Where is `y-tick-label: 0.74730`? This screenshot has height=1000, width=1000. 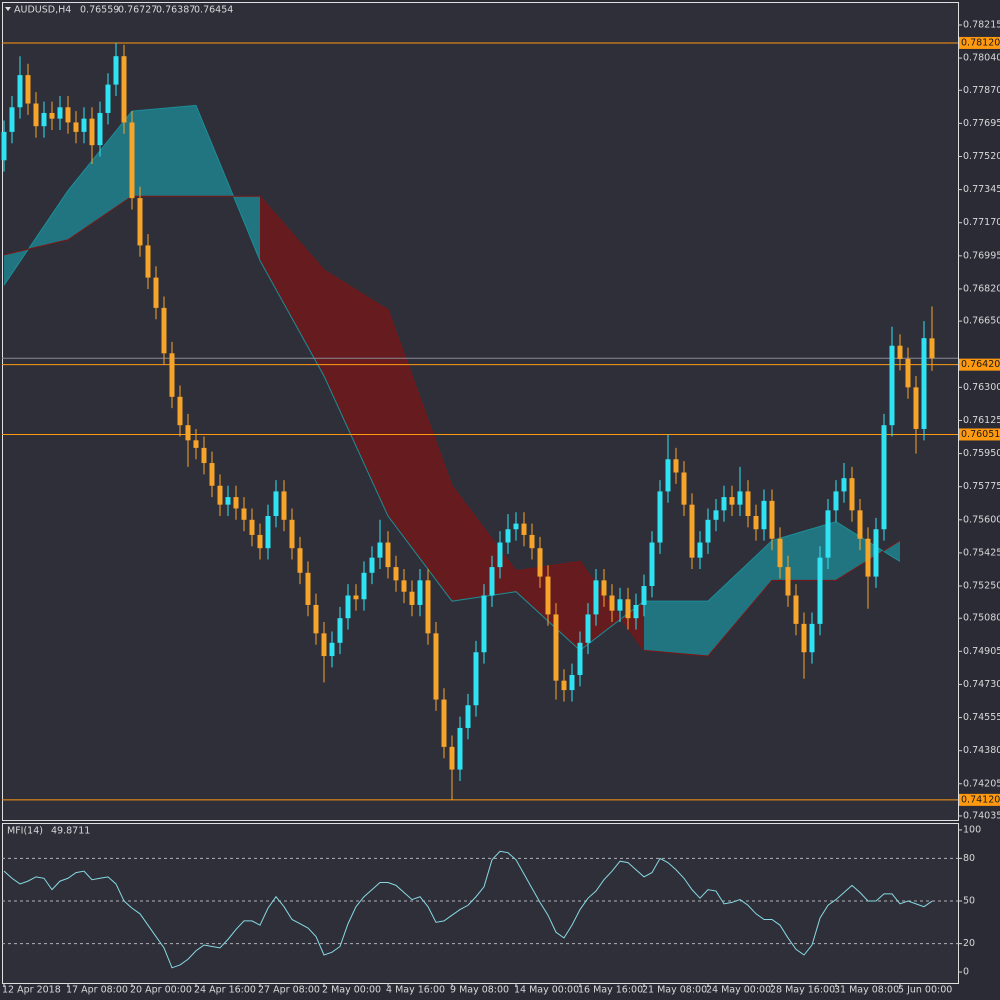 y-tick-label: 0.74730 is located at coordinates (981, 684).